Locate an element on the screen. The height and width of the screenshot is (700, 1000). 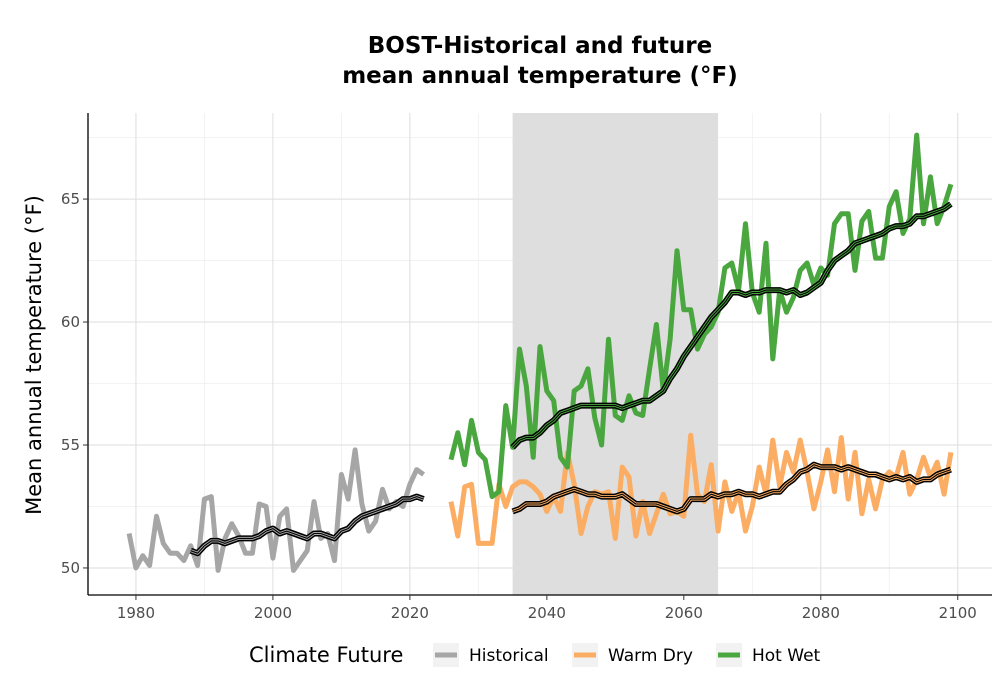
x-tick-label: 2040 is located at coordinates (547, 613).